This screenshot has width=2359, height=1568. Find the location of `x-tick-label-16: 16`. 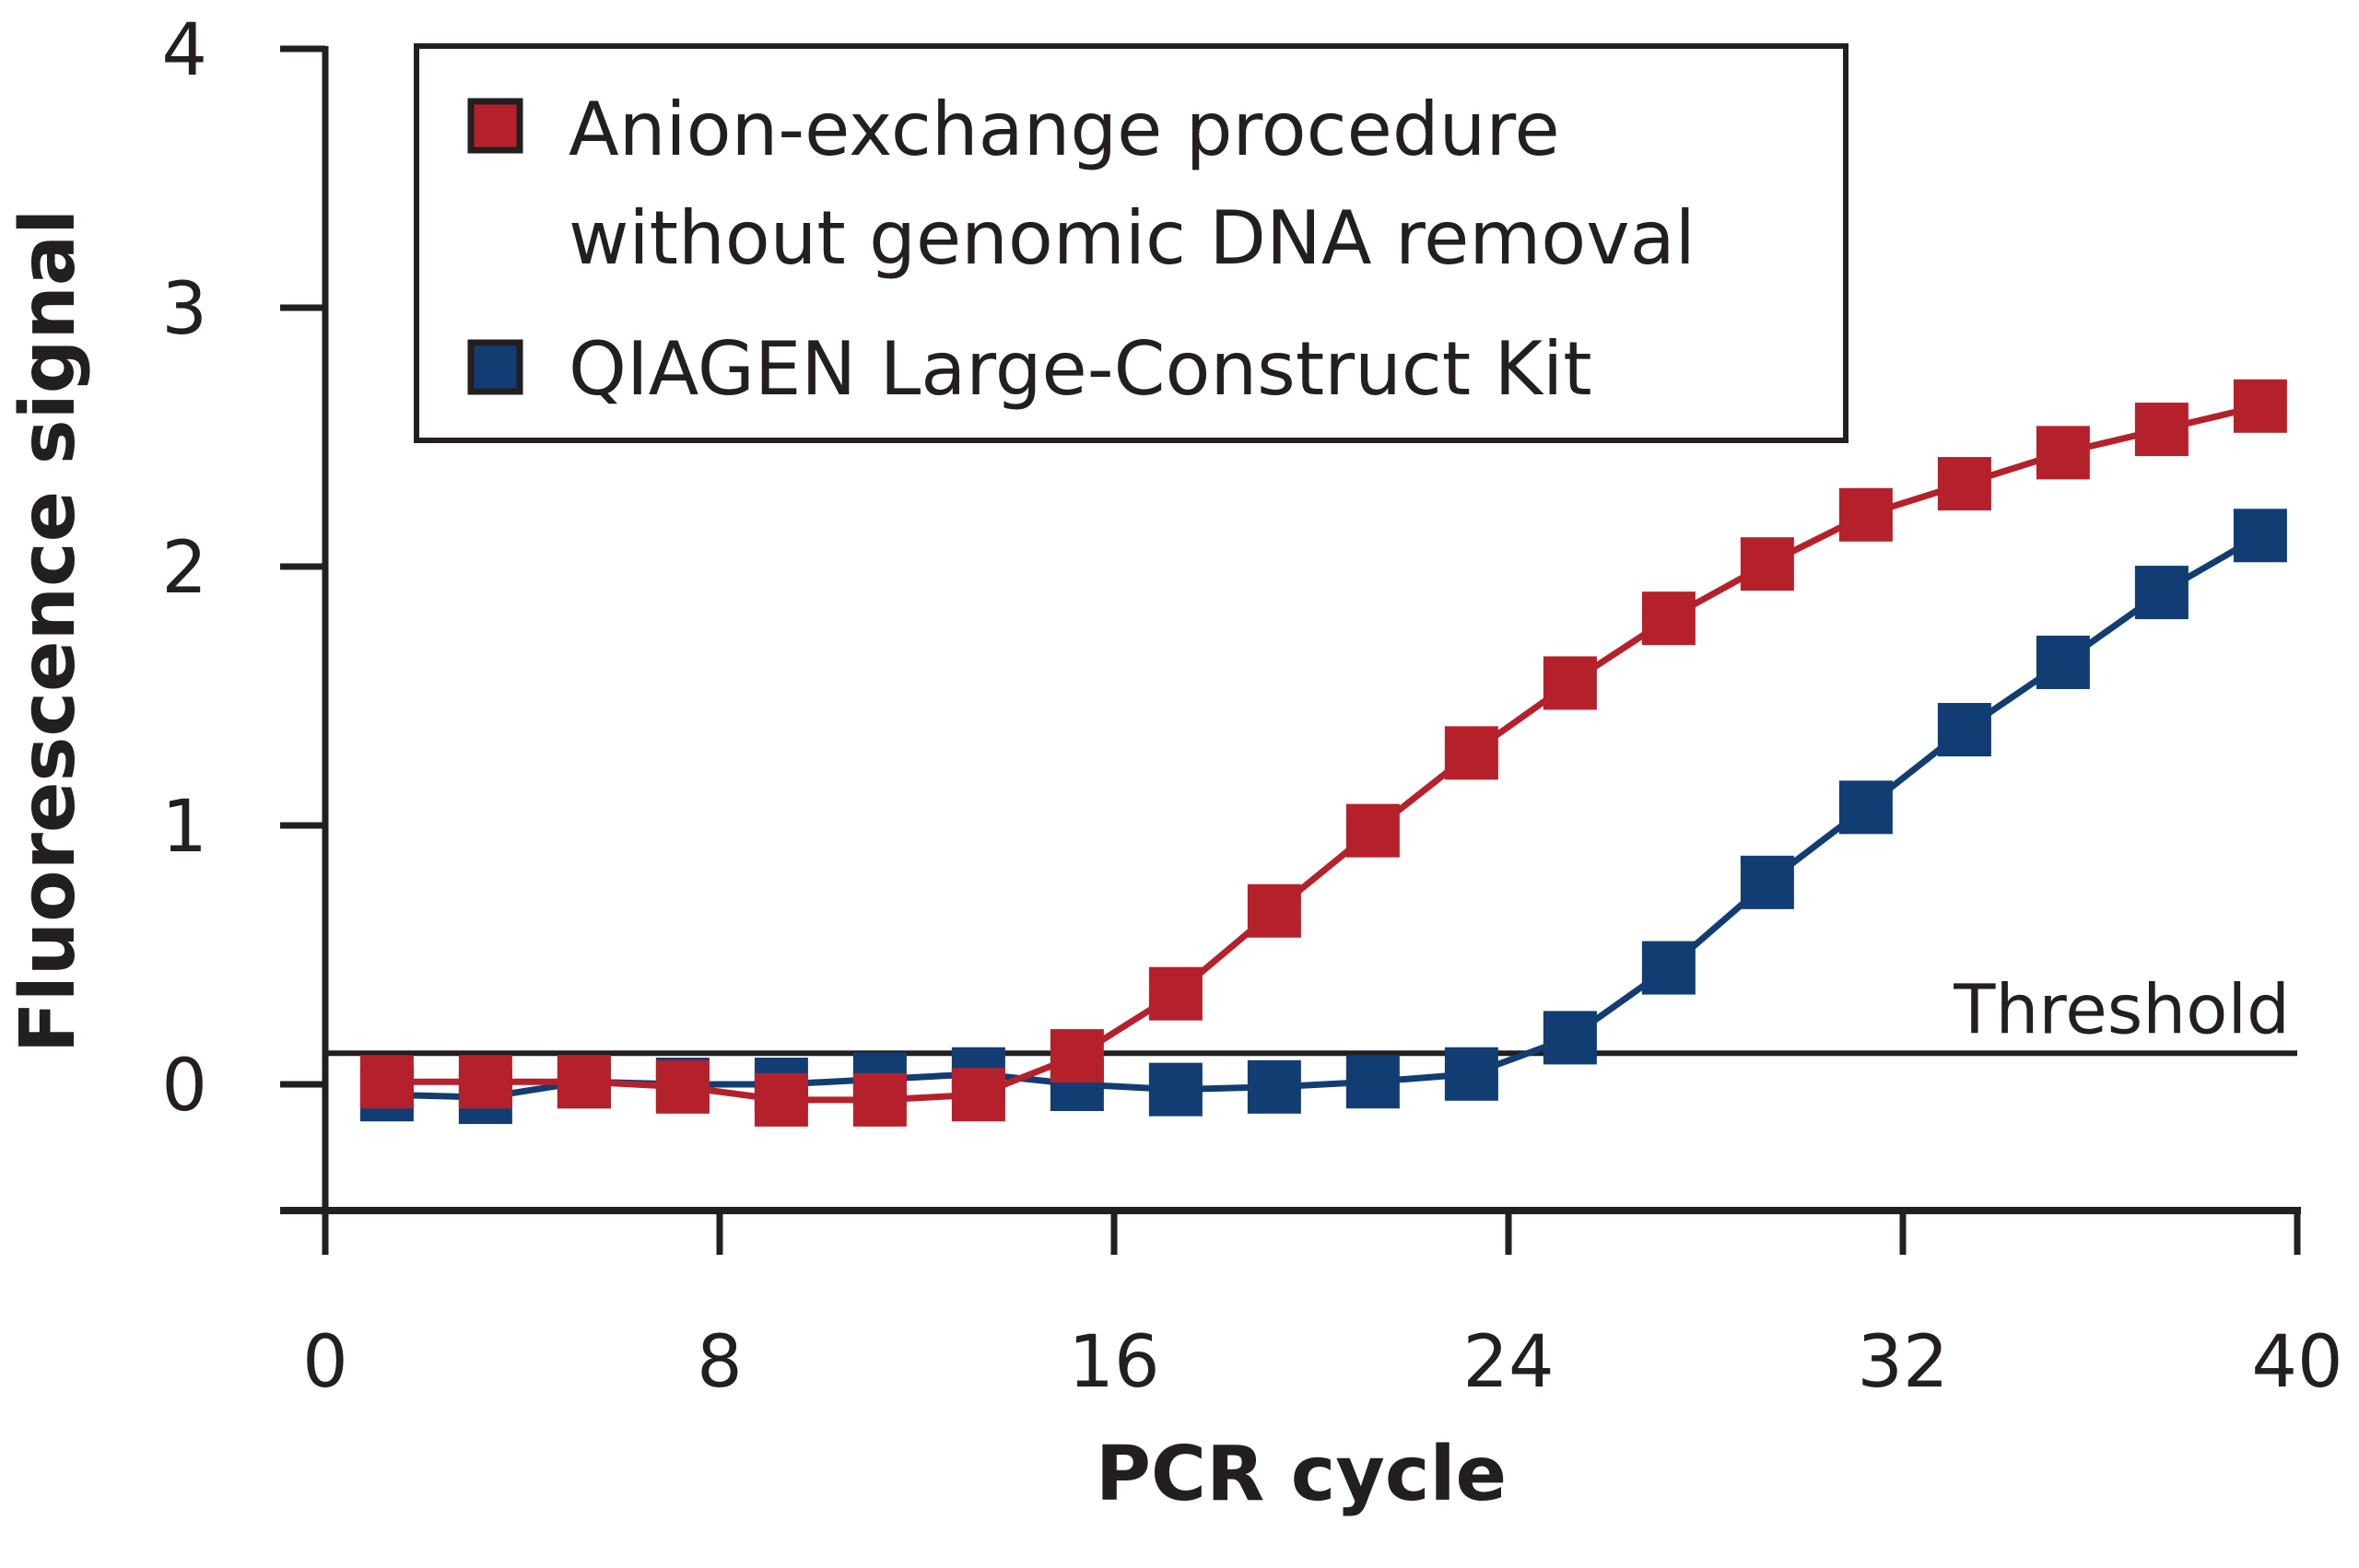

x-tick-label-16: 16 is located at coordinates (1113, 1362).